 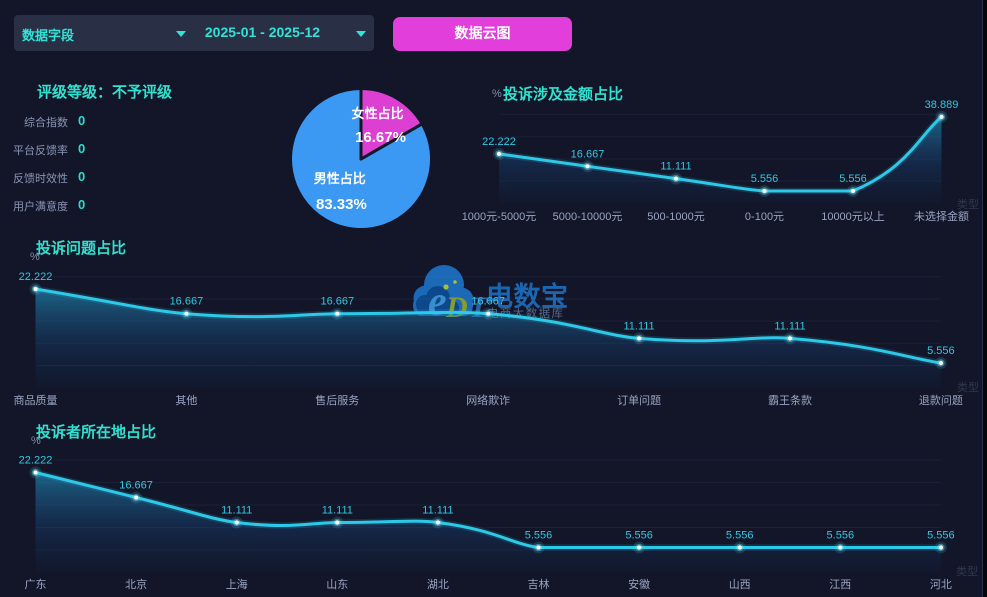 I want to click on svg-text: 售后服务, so click(x=337, y=400).